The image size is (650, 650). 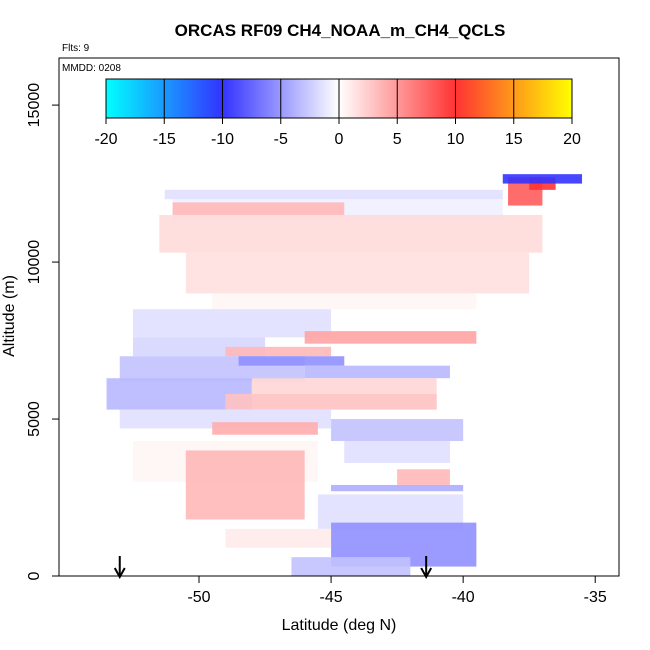 What do you see at coordinates (595, 597) in the screenshot?
I see `x-tick-label: -35` at bounding box center [595, 597].